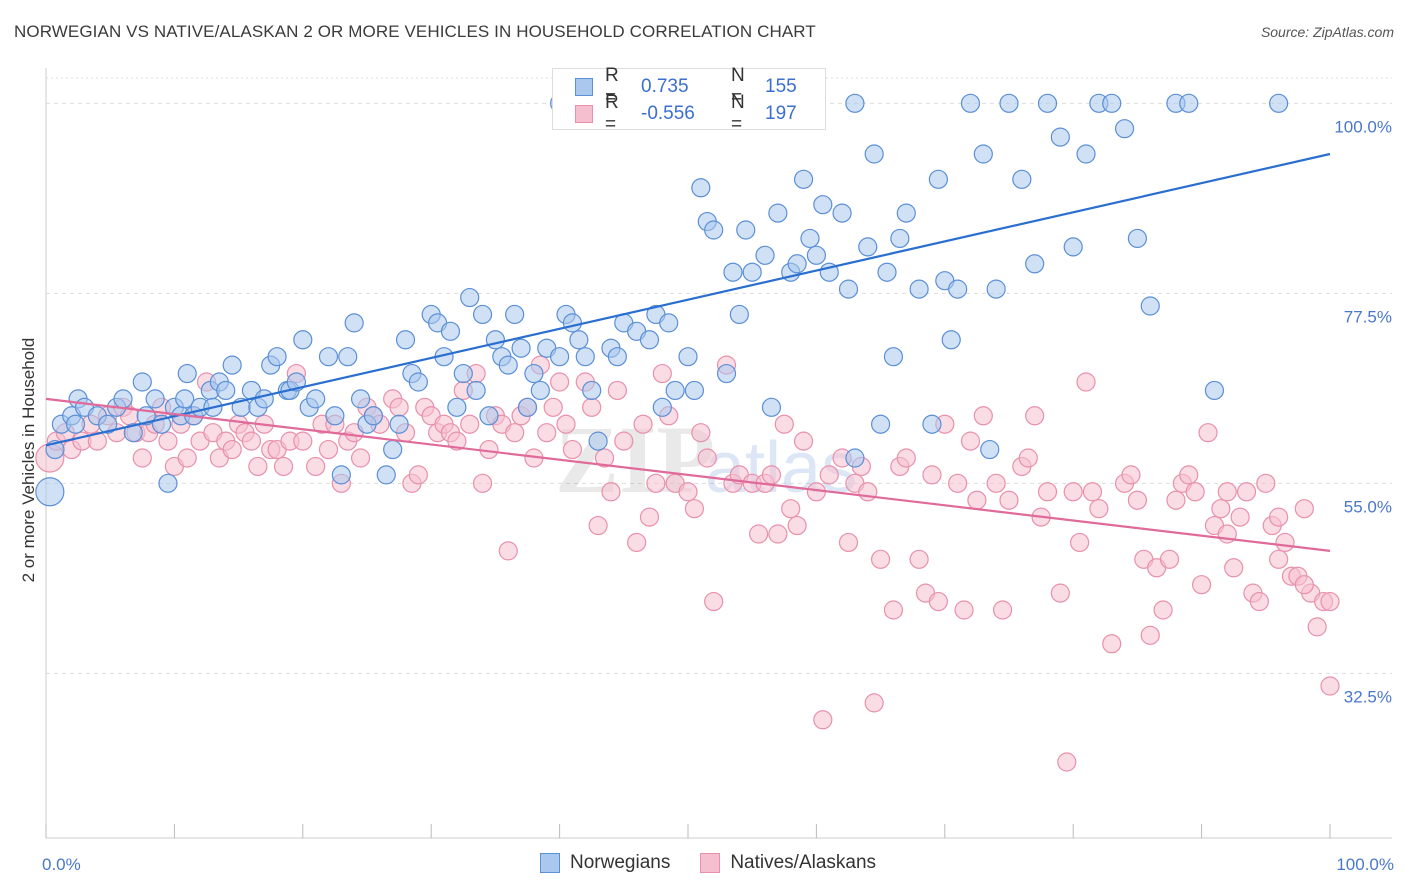 The height and width of the screenshot is (892, 1406). I want to click on r-value: -0.556, so click(668, 113).